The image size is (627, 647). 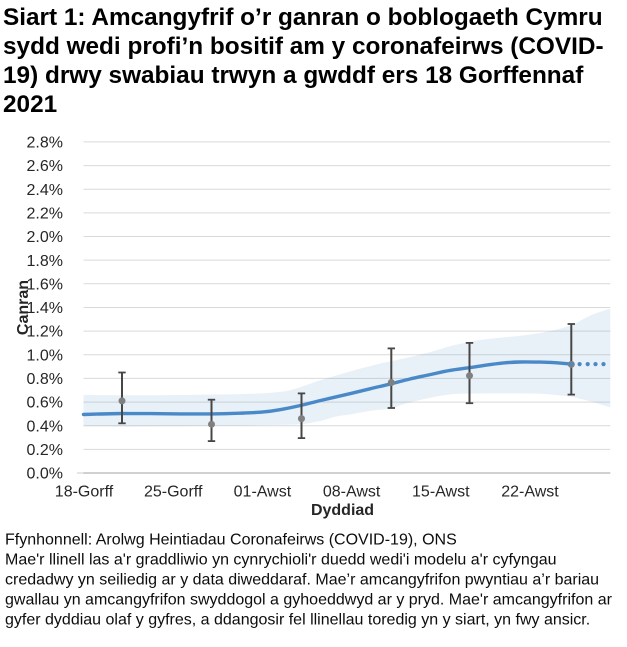 I want to click on svg-text: 1.8%, so click(x=45, y=261).